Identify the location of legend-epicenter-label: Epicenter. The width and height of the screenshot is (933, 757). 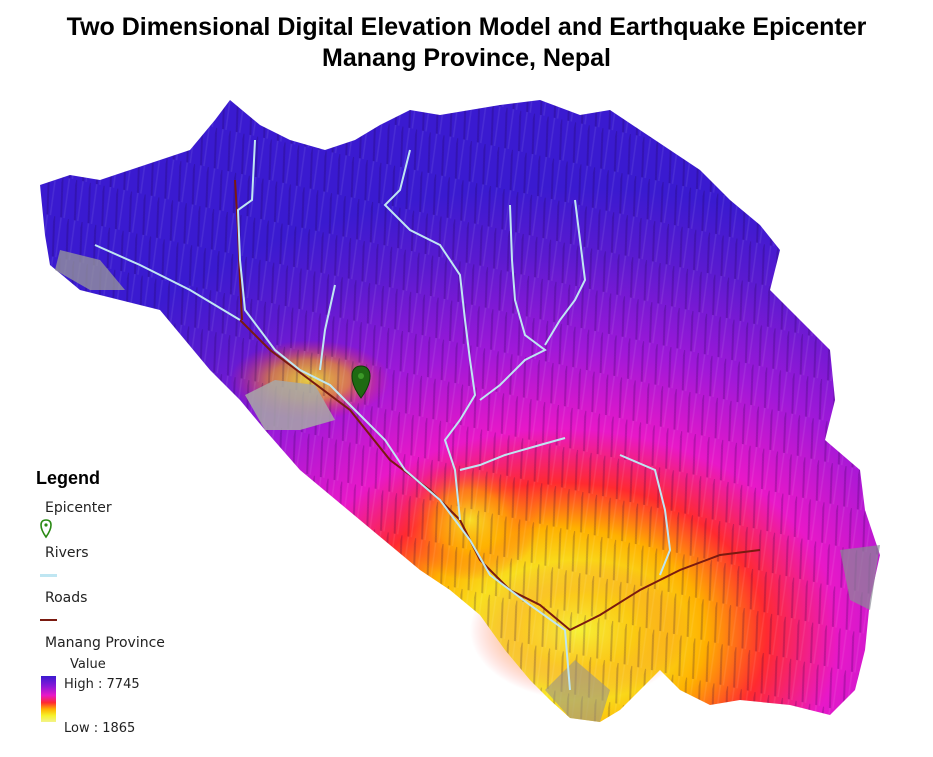
(78, 508).